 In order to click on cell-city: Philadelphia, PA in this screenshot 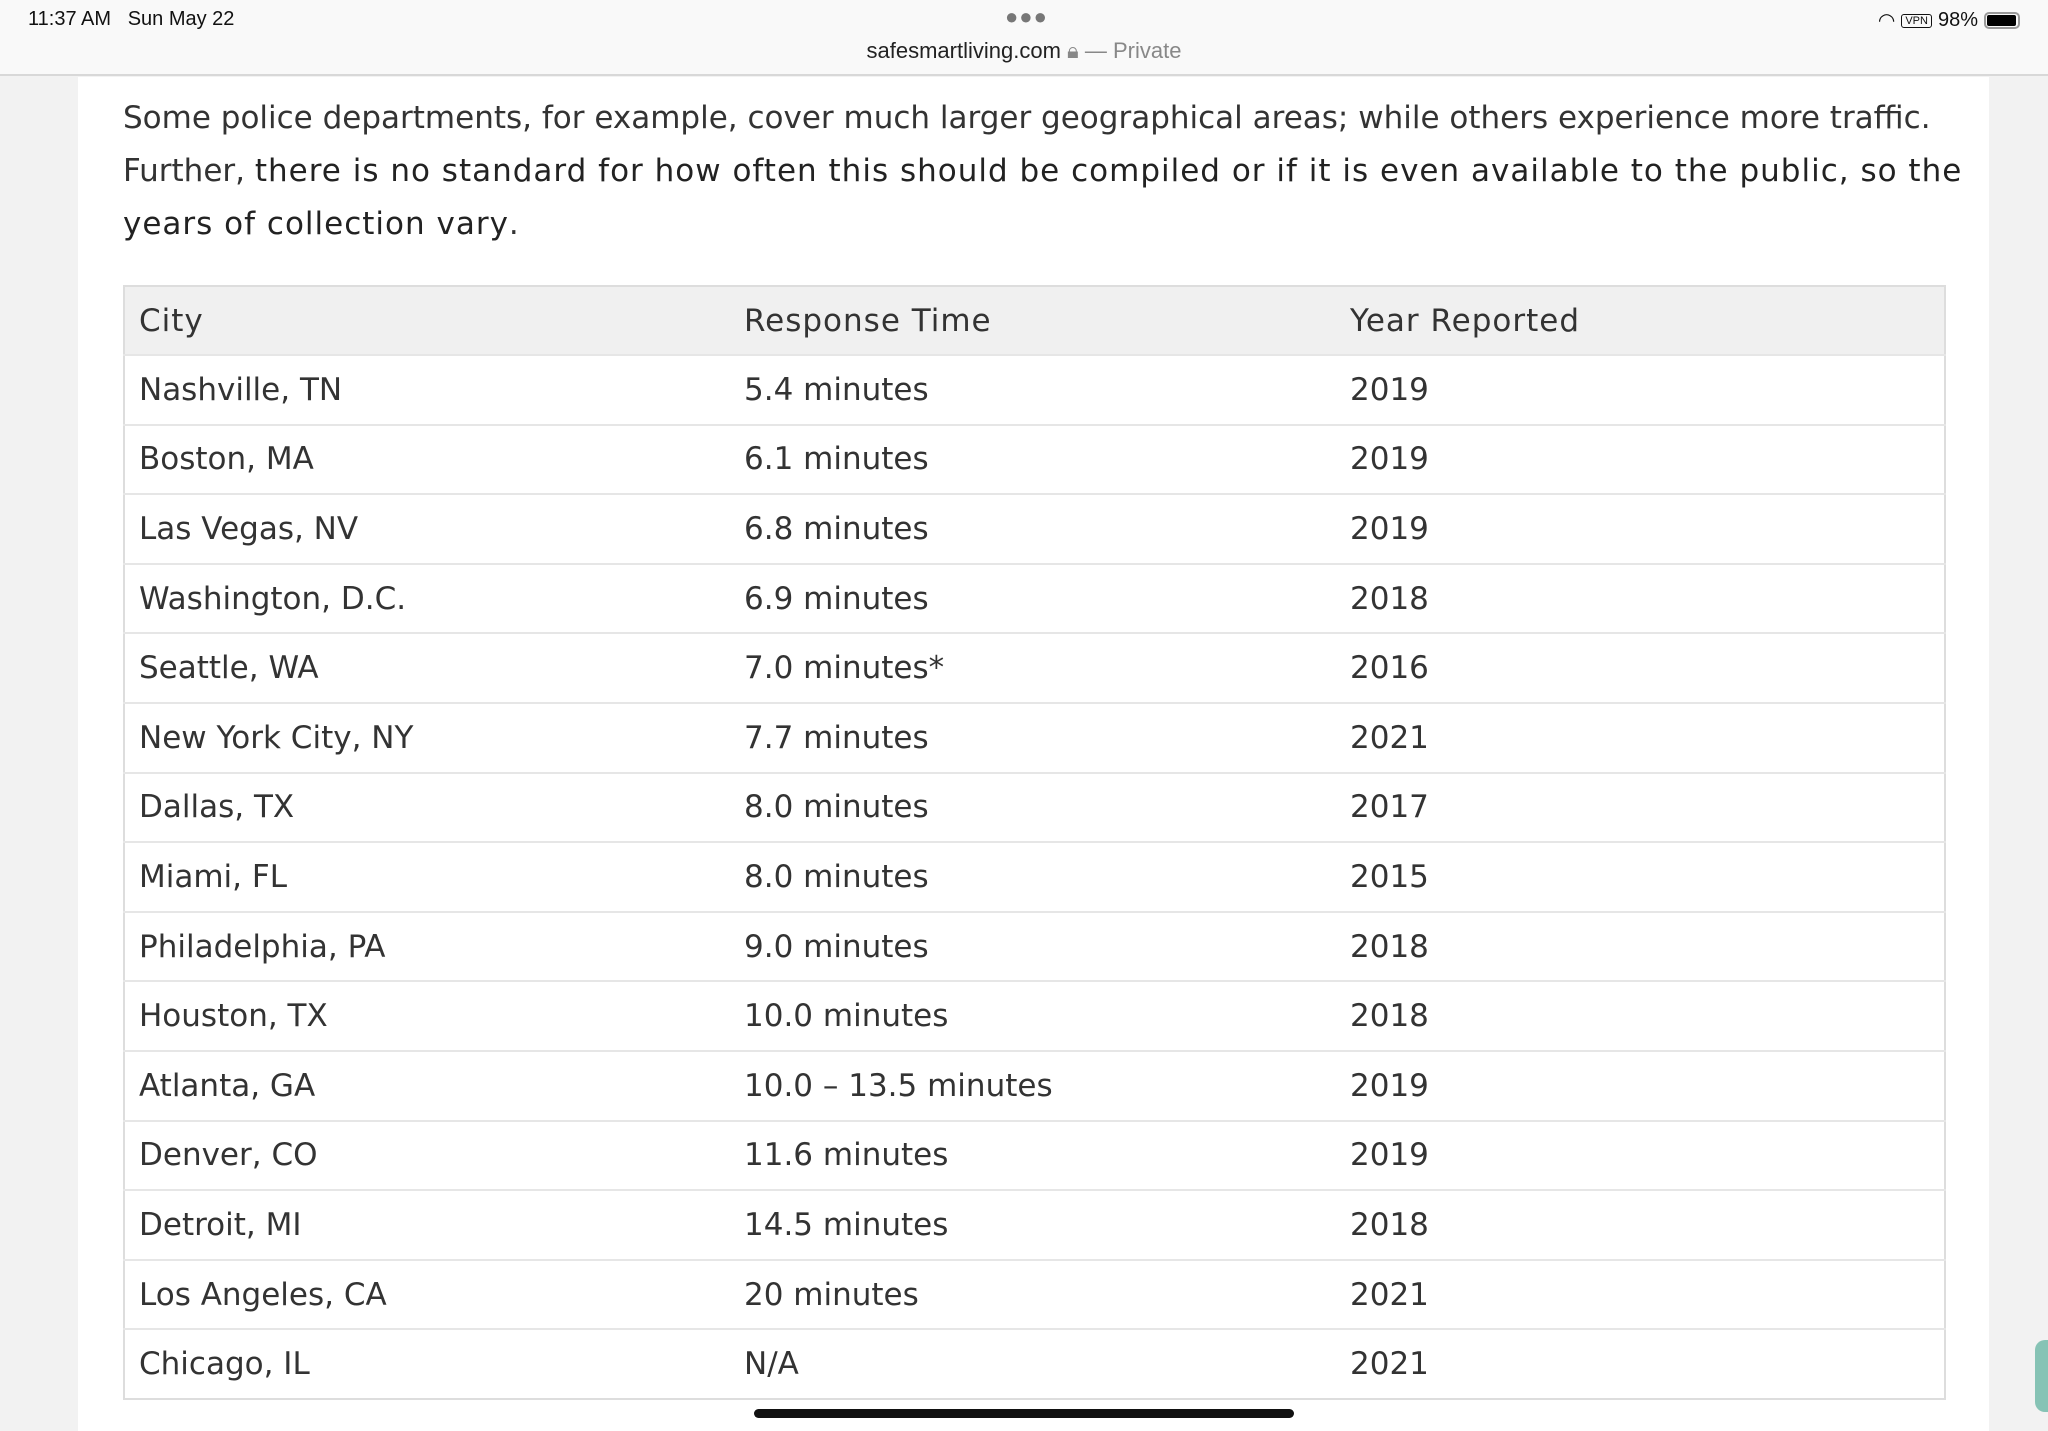, I will do `click(427, 946)`.